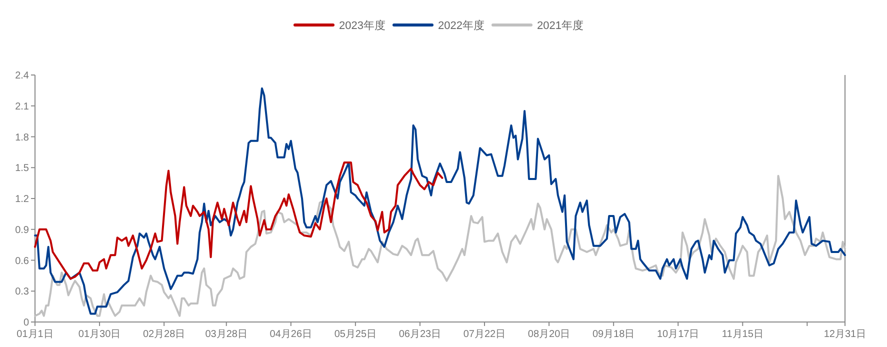 This screenshot has width=887, height=347. I want to click on x-tick-label: 08月20日, so click(549, 334).